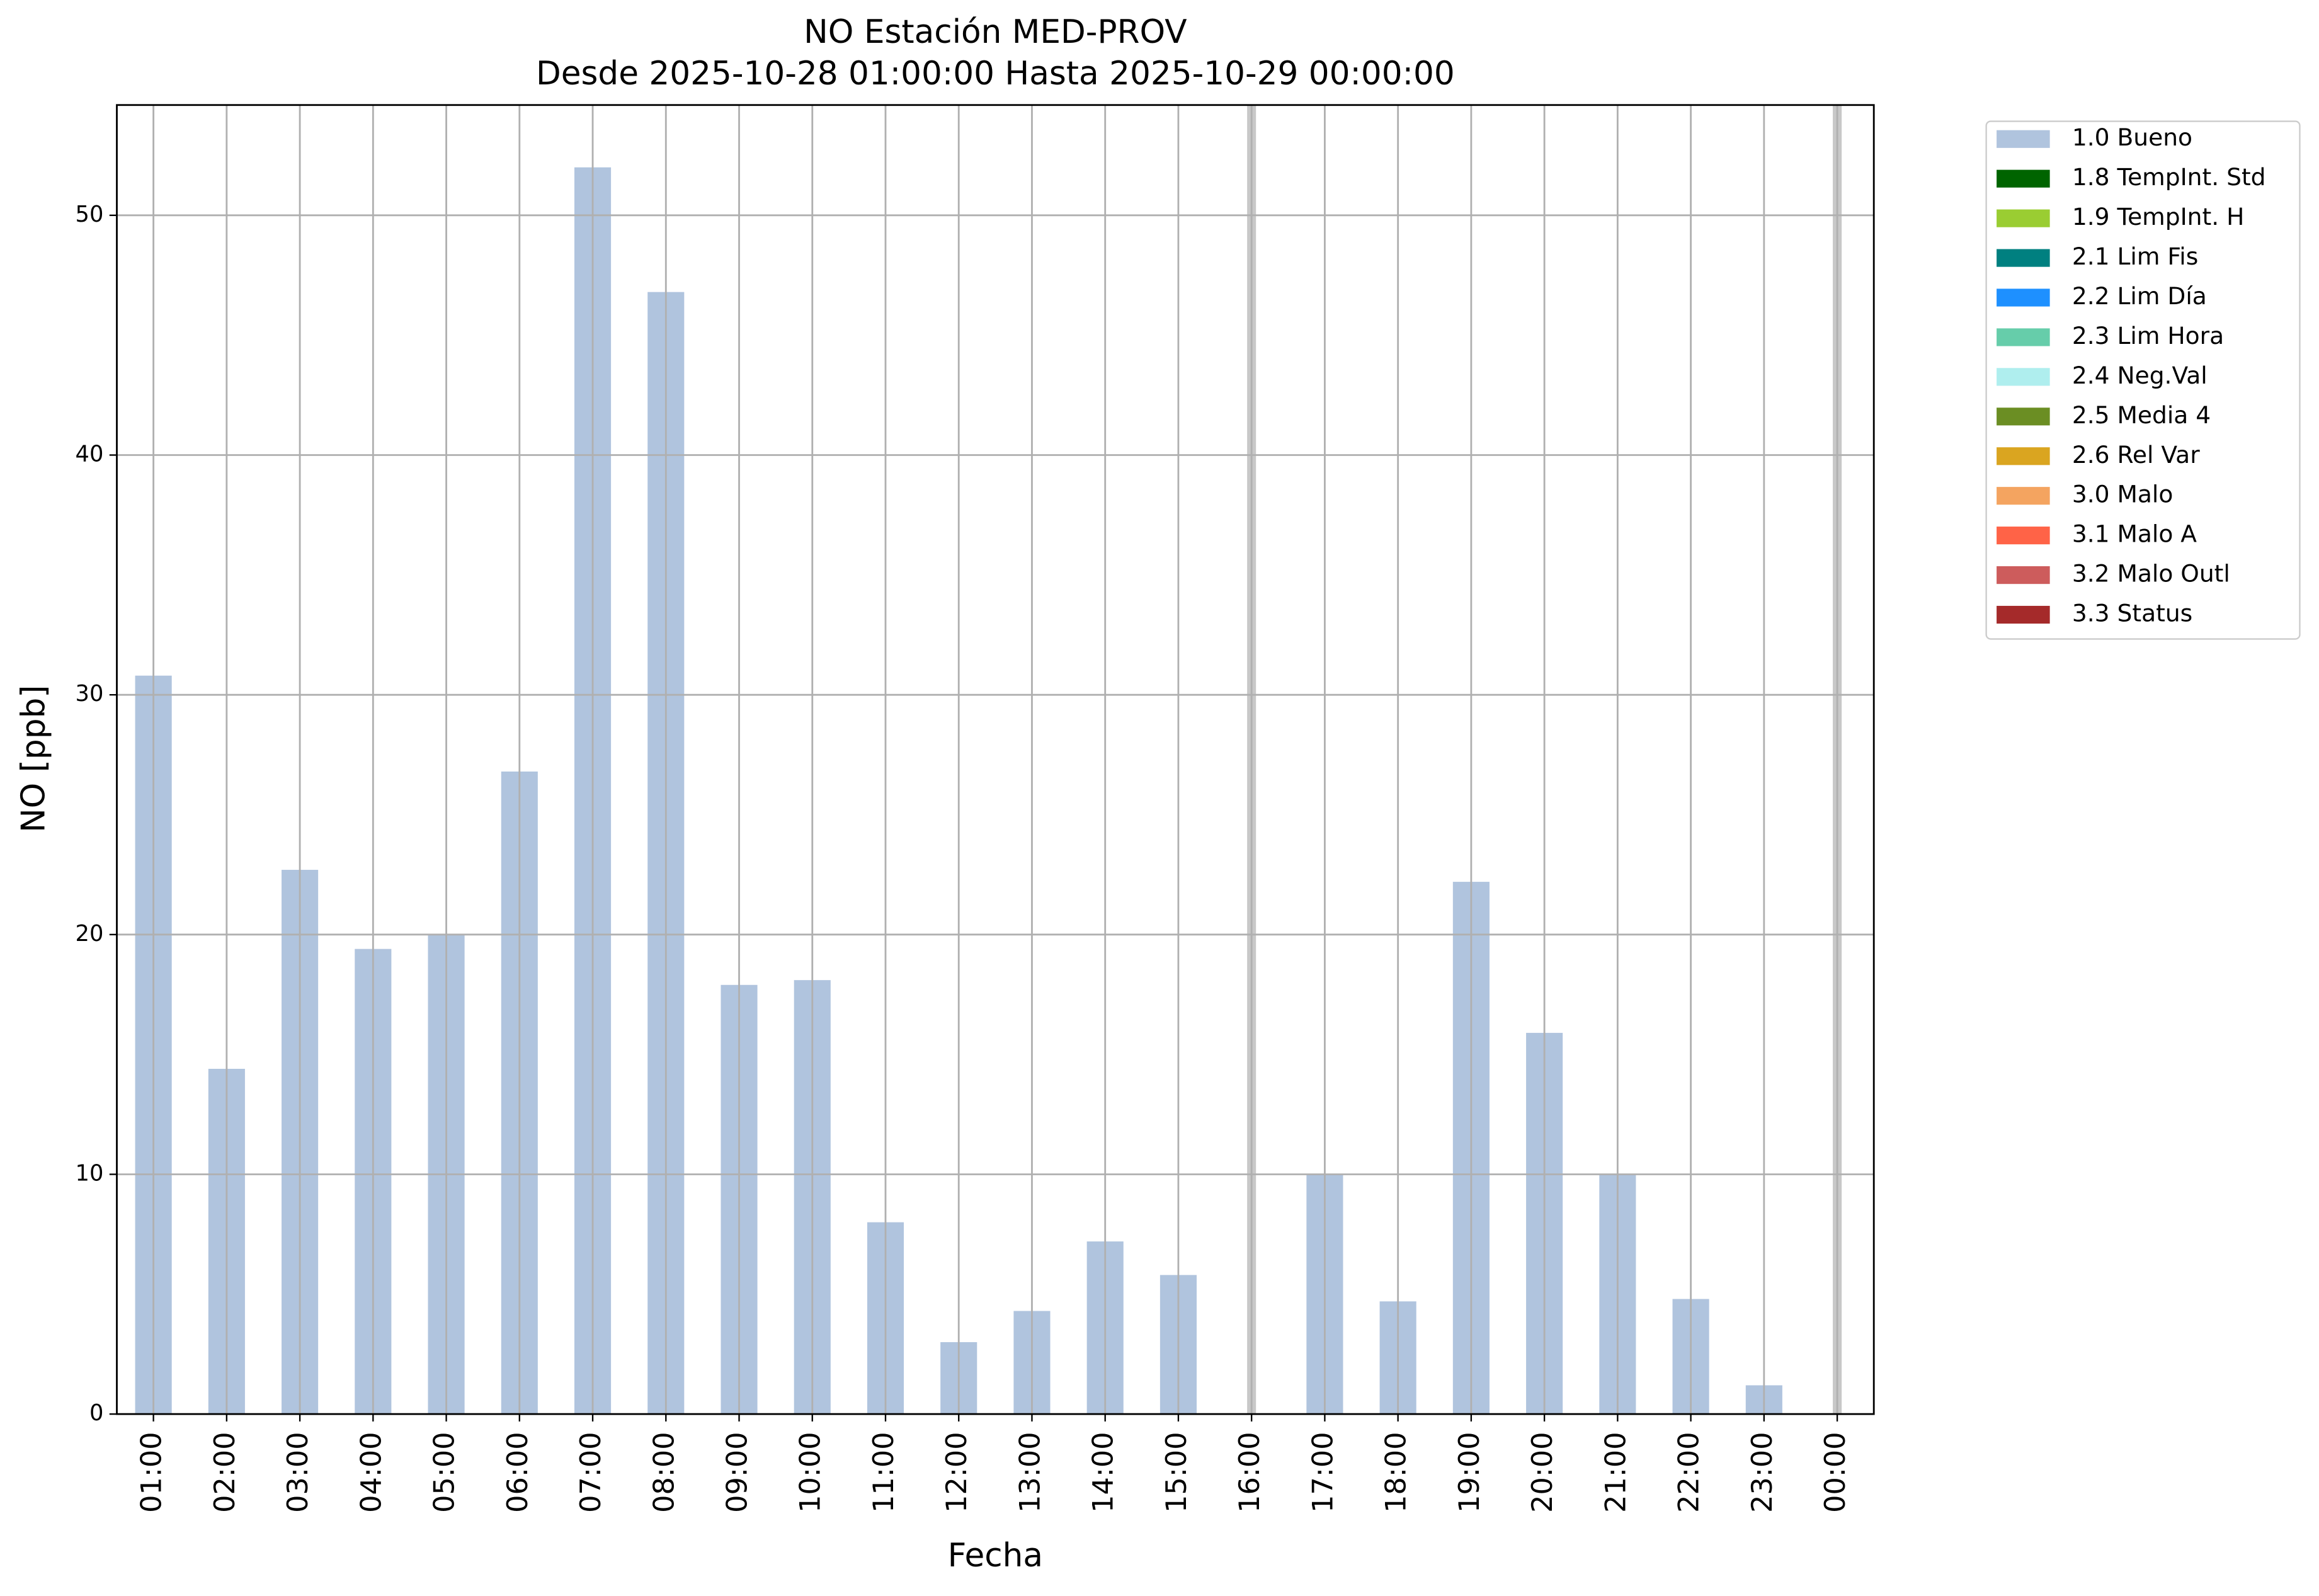  I want to click on legend-box, so click(2143, 380).